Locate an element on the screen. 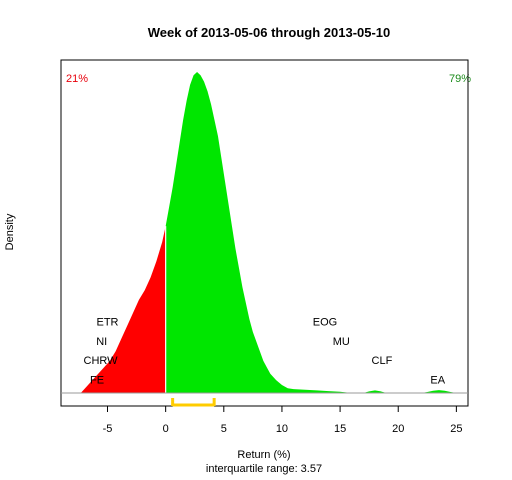  y-axis-label: Density is located at coordinates (10, 231).